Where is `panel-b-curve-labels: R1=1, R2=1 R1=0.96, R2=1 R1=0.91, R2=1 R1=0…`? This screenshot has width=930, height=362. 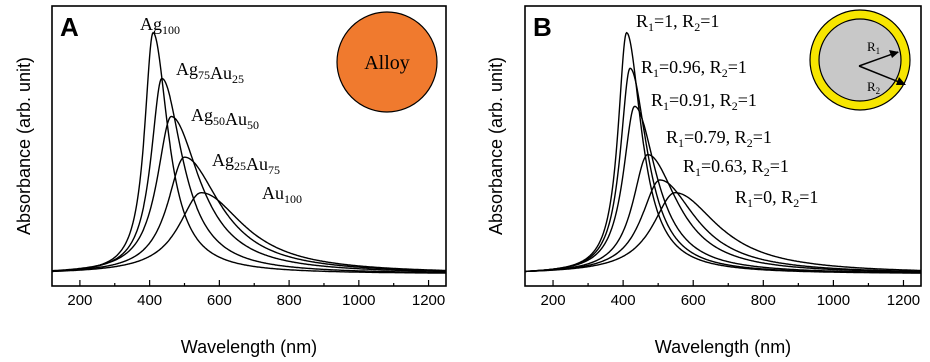
panel-b-curve-labels: R1=1, R2=1 R1=0.96, R2=1 R1=0.91, R2=1 R1=0… is located at coordinates (727, 110).